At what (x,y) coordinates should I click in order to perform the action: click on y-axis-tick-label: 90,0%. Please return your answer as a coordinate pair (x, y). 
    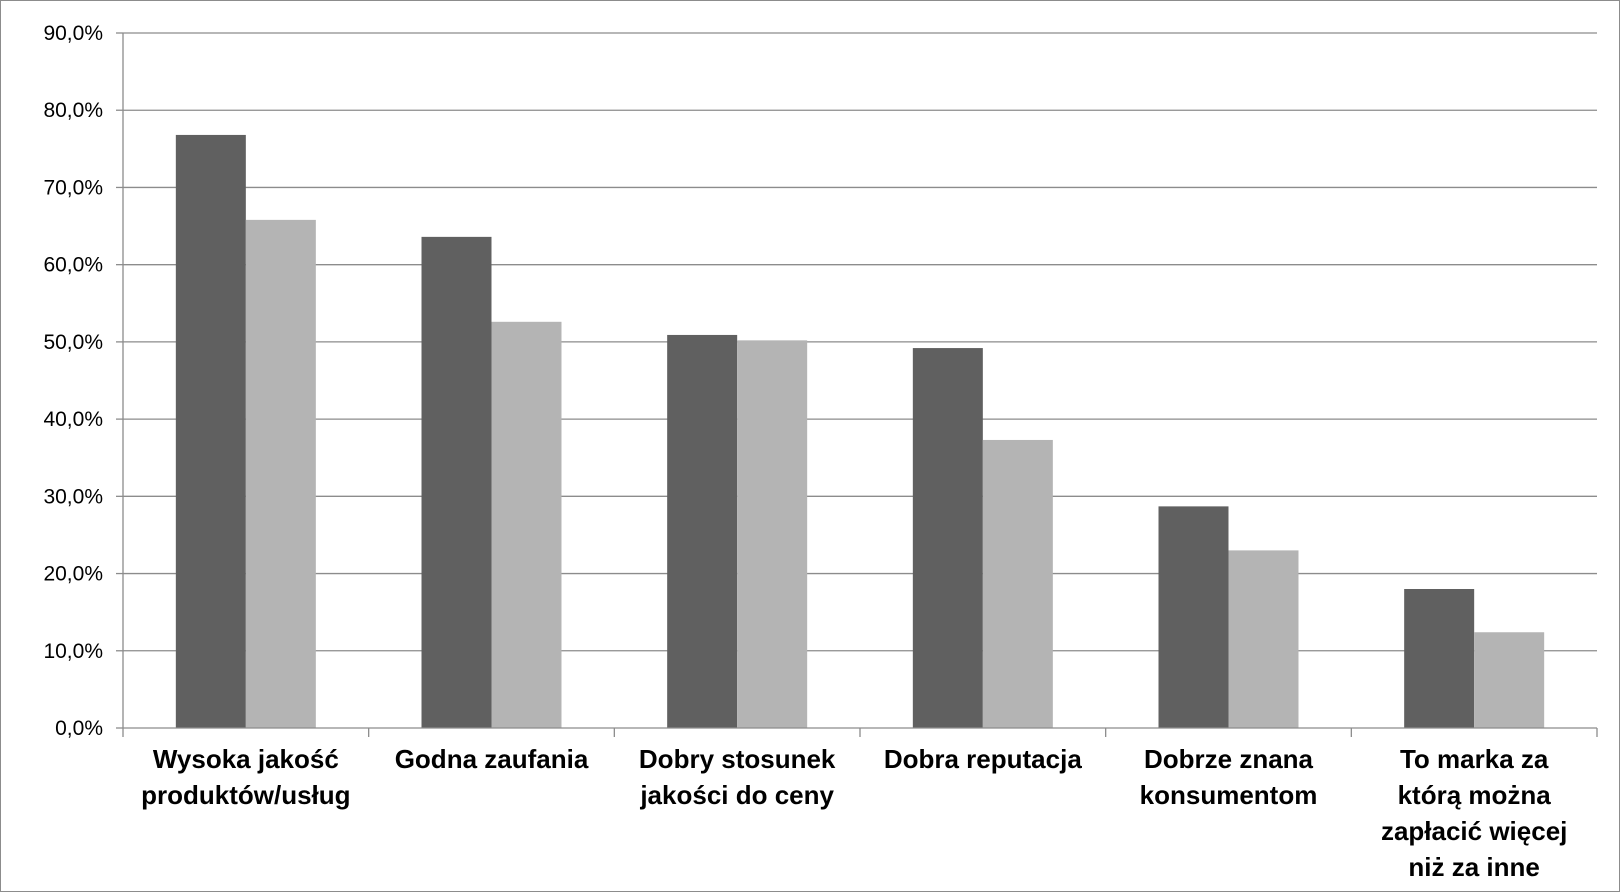
    Looking at the image, I should click on (73, 33).